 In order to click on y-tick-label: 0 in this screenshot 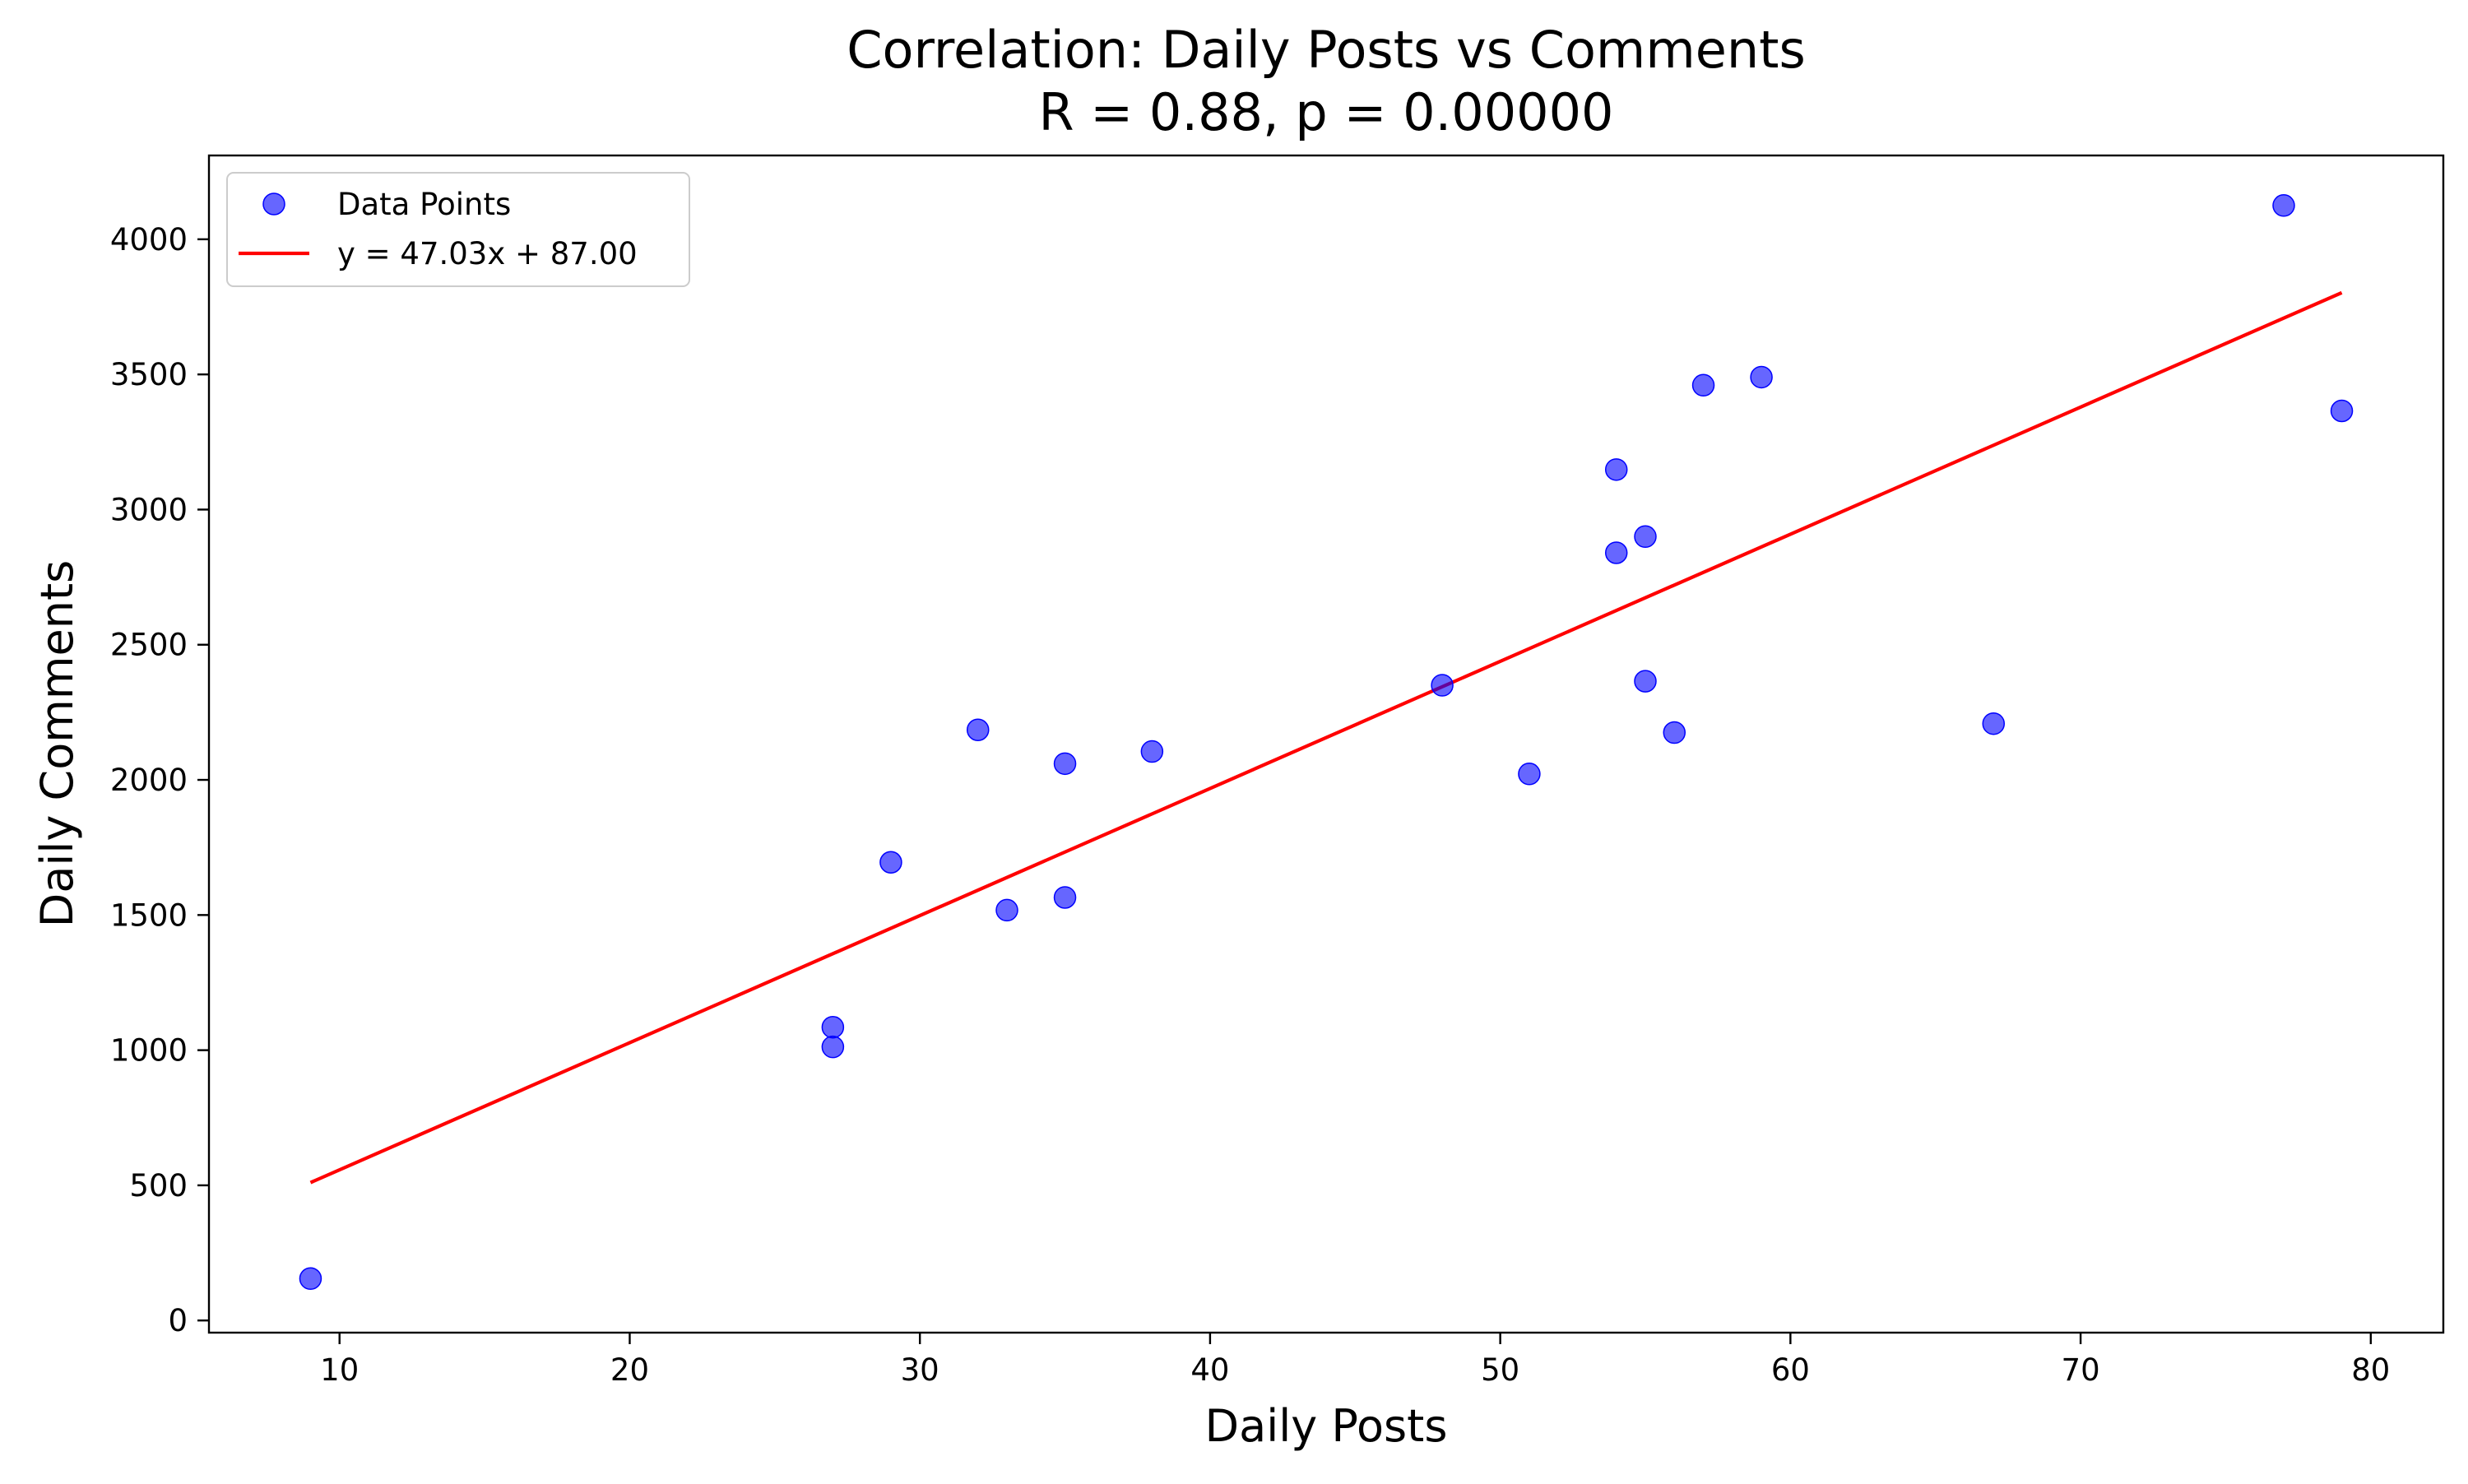, I will do `click(178, 1320)`.